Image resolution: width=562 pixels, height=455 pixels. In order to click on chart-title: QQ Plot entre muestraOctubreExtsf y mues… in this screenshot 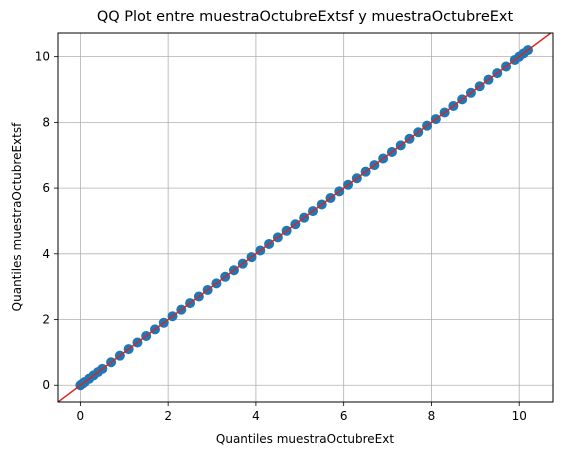, I will do `click(305, 17)`.